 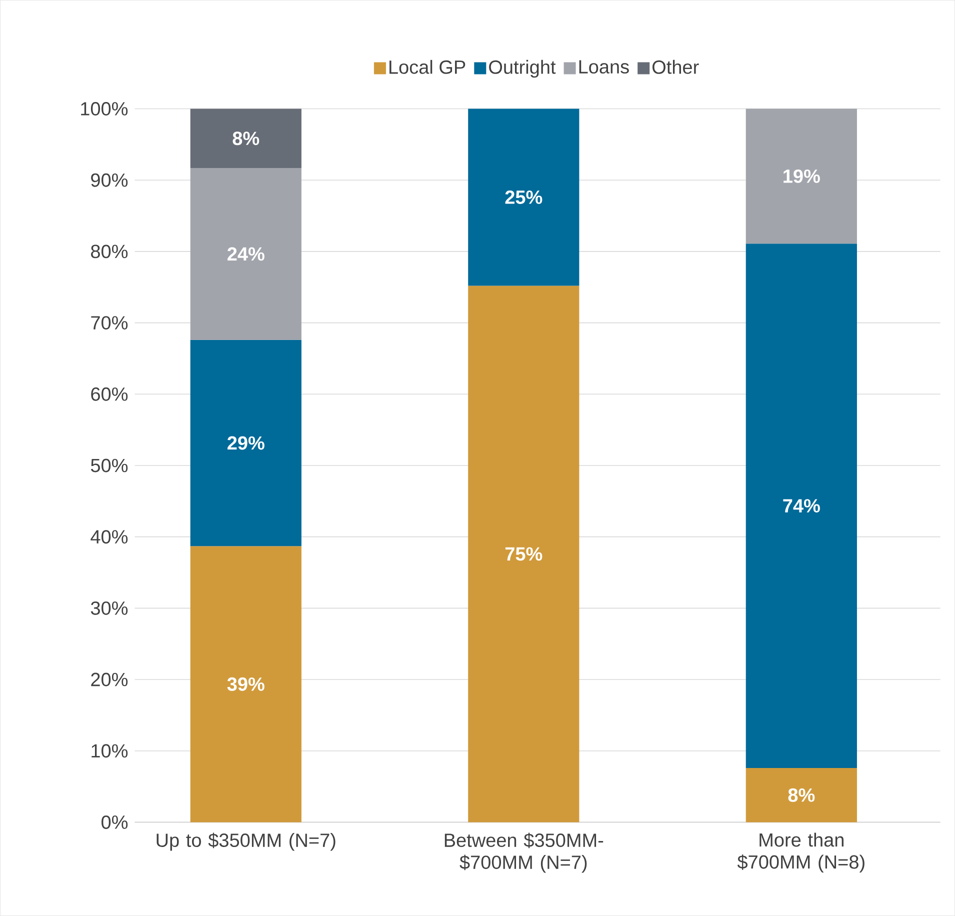 What do you see at coordinates (604, 67) in the screenshot?
I see `legend-label: Loans` at bounding box center [604, 67].